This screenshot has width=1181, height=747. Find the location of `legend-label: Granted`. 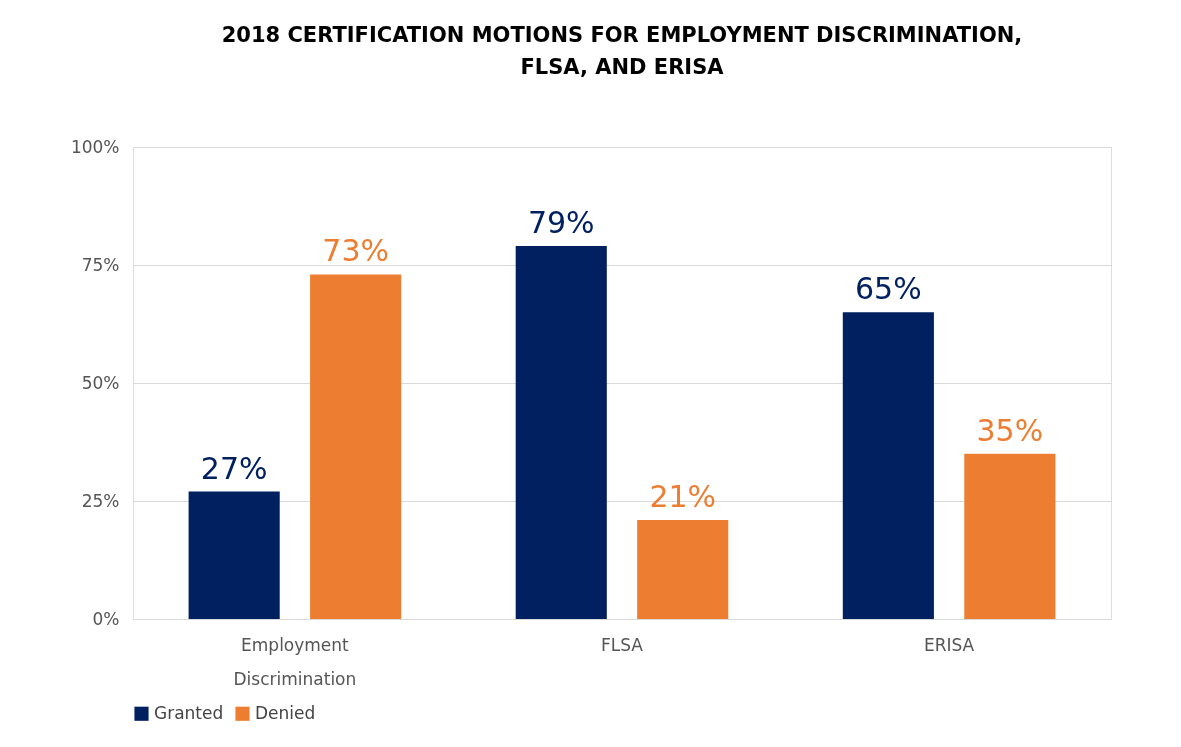

legend-label: Granted is located at coordinates (189, 712).